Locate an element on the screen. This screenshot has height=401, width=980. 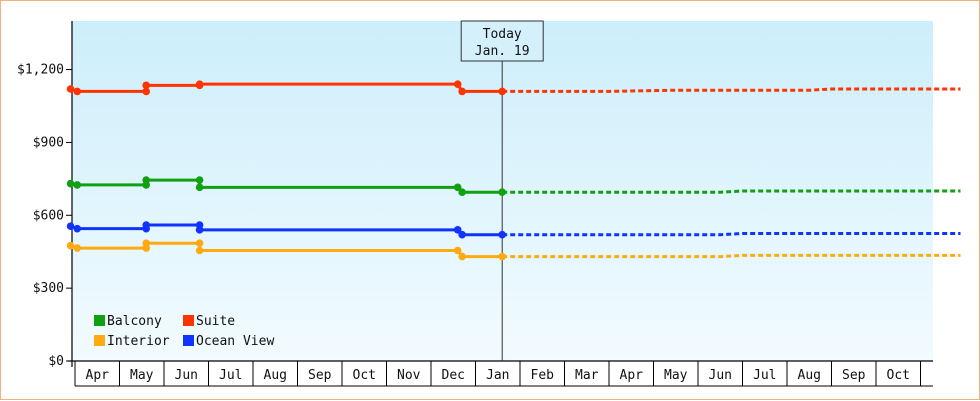
legend-swatch-balcony is located at coordinates (99, 320).